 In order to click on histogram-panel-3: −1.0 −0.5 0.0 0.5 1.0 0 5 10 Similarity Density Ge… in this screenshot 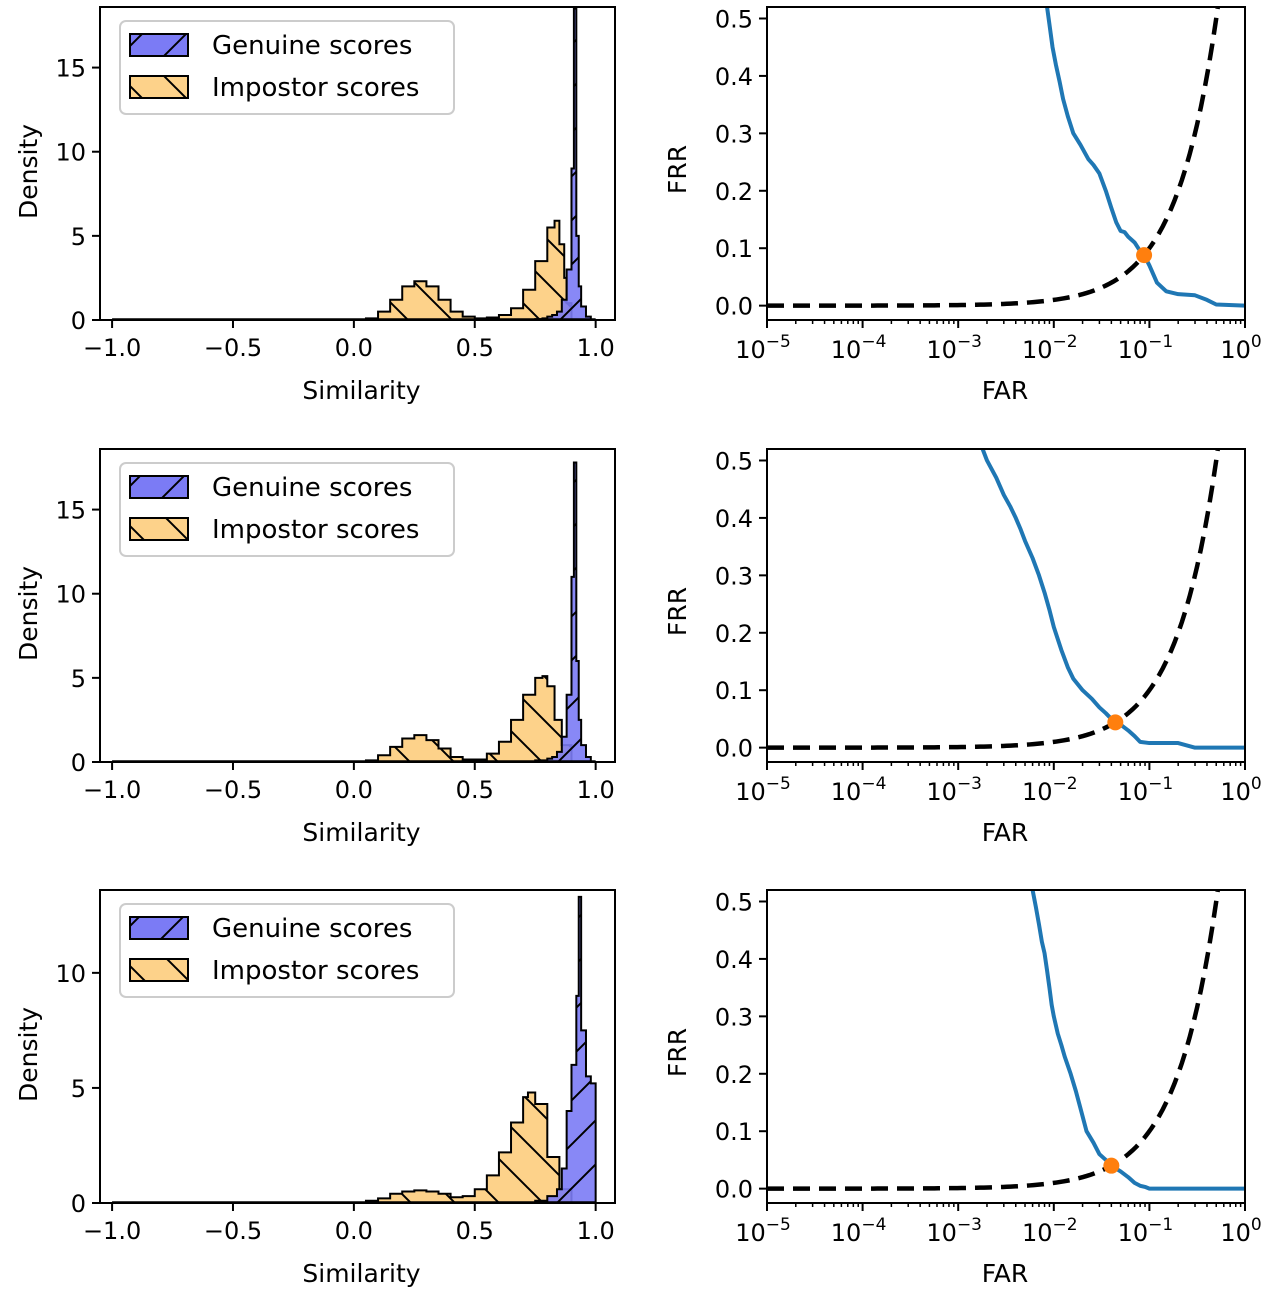, I will do `click(315, 1088)`.